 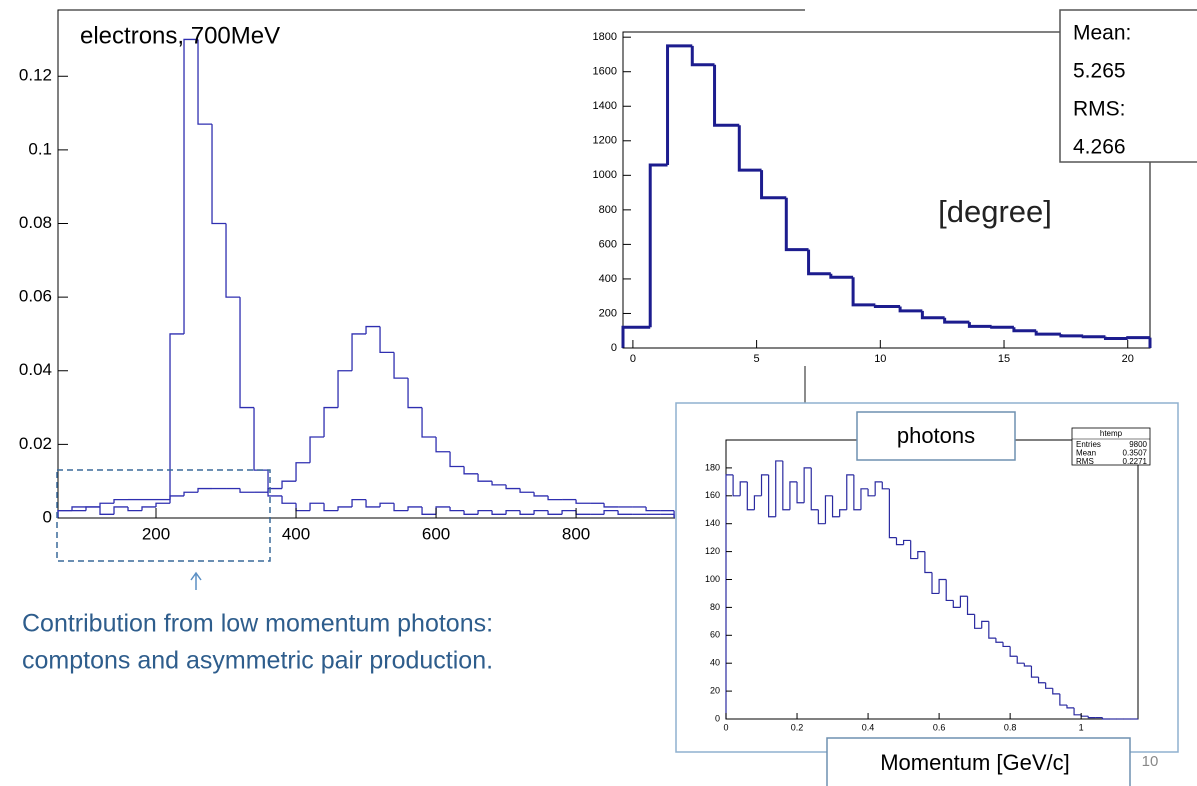 I want to click on x-axis-label: Momentum [GeV/c], so click(x=975, y=762).